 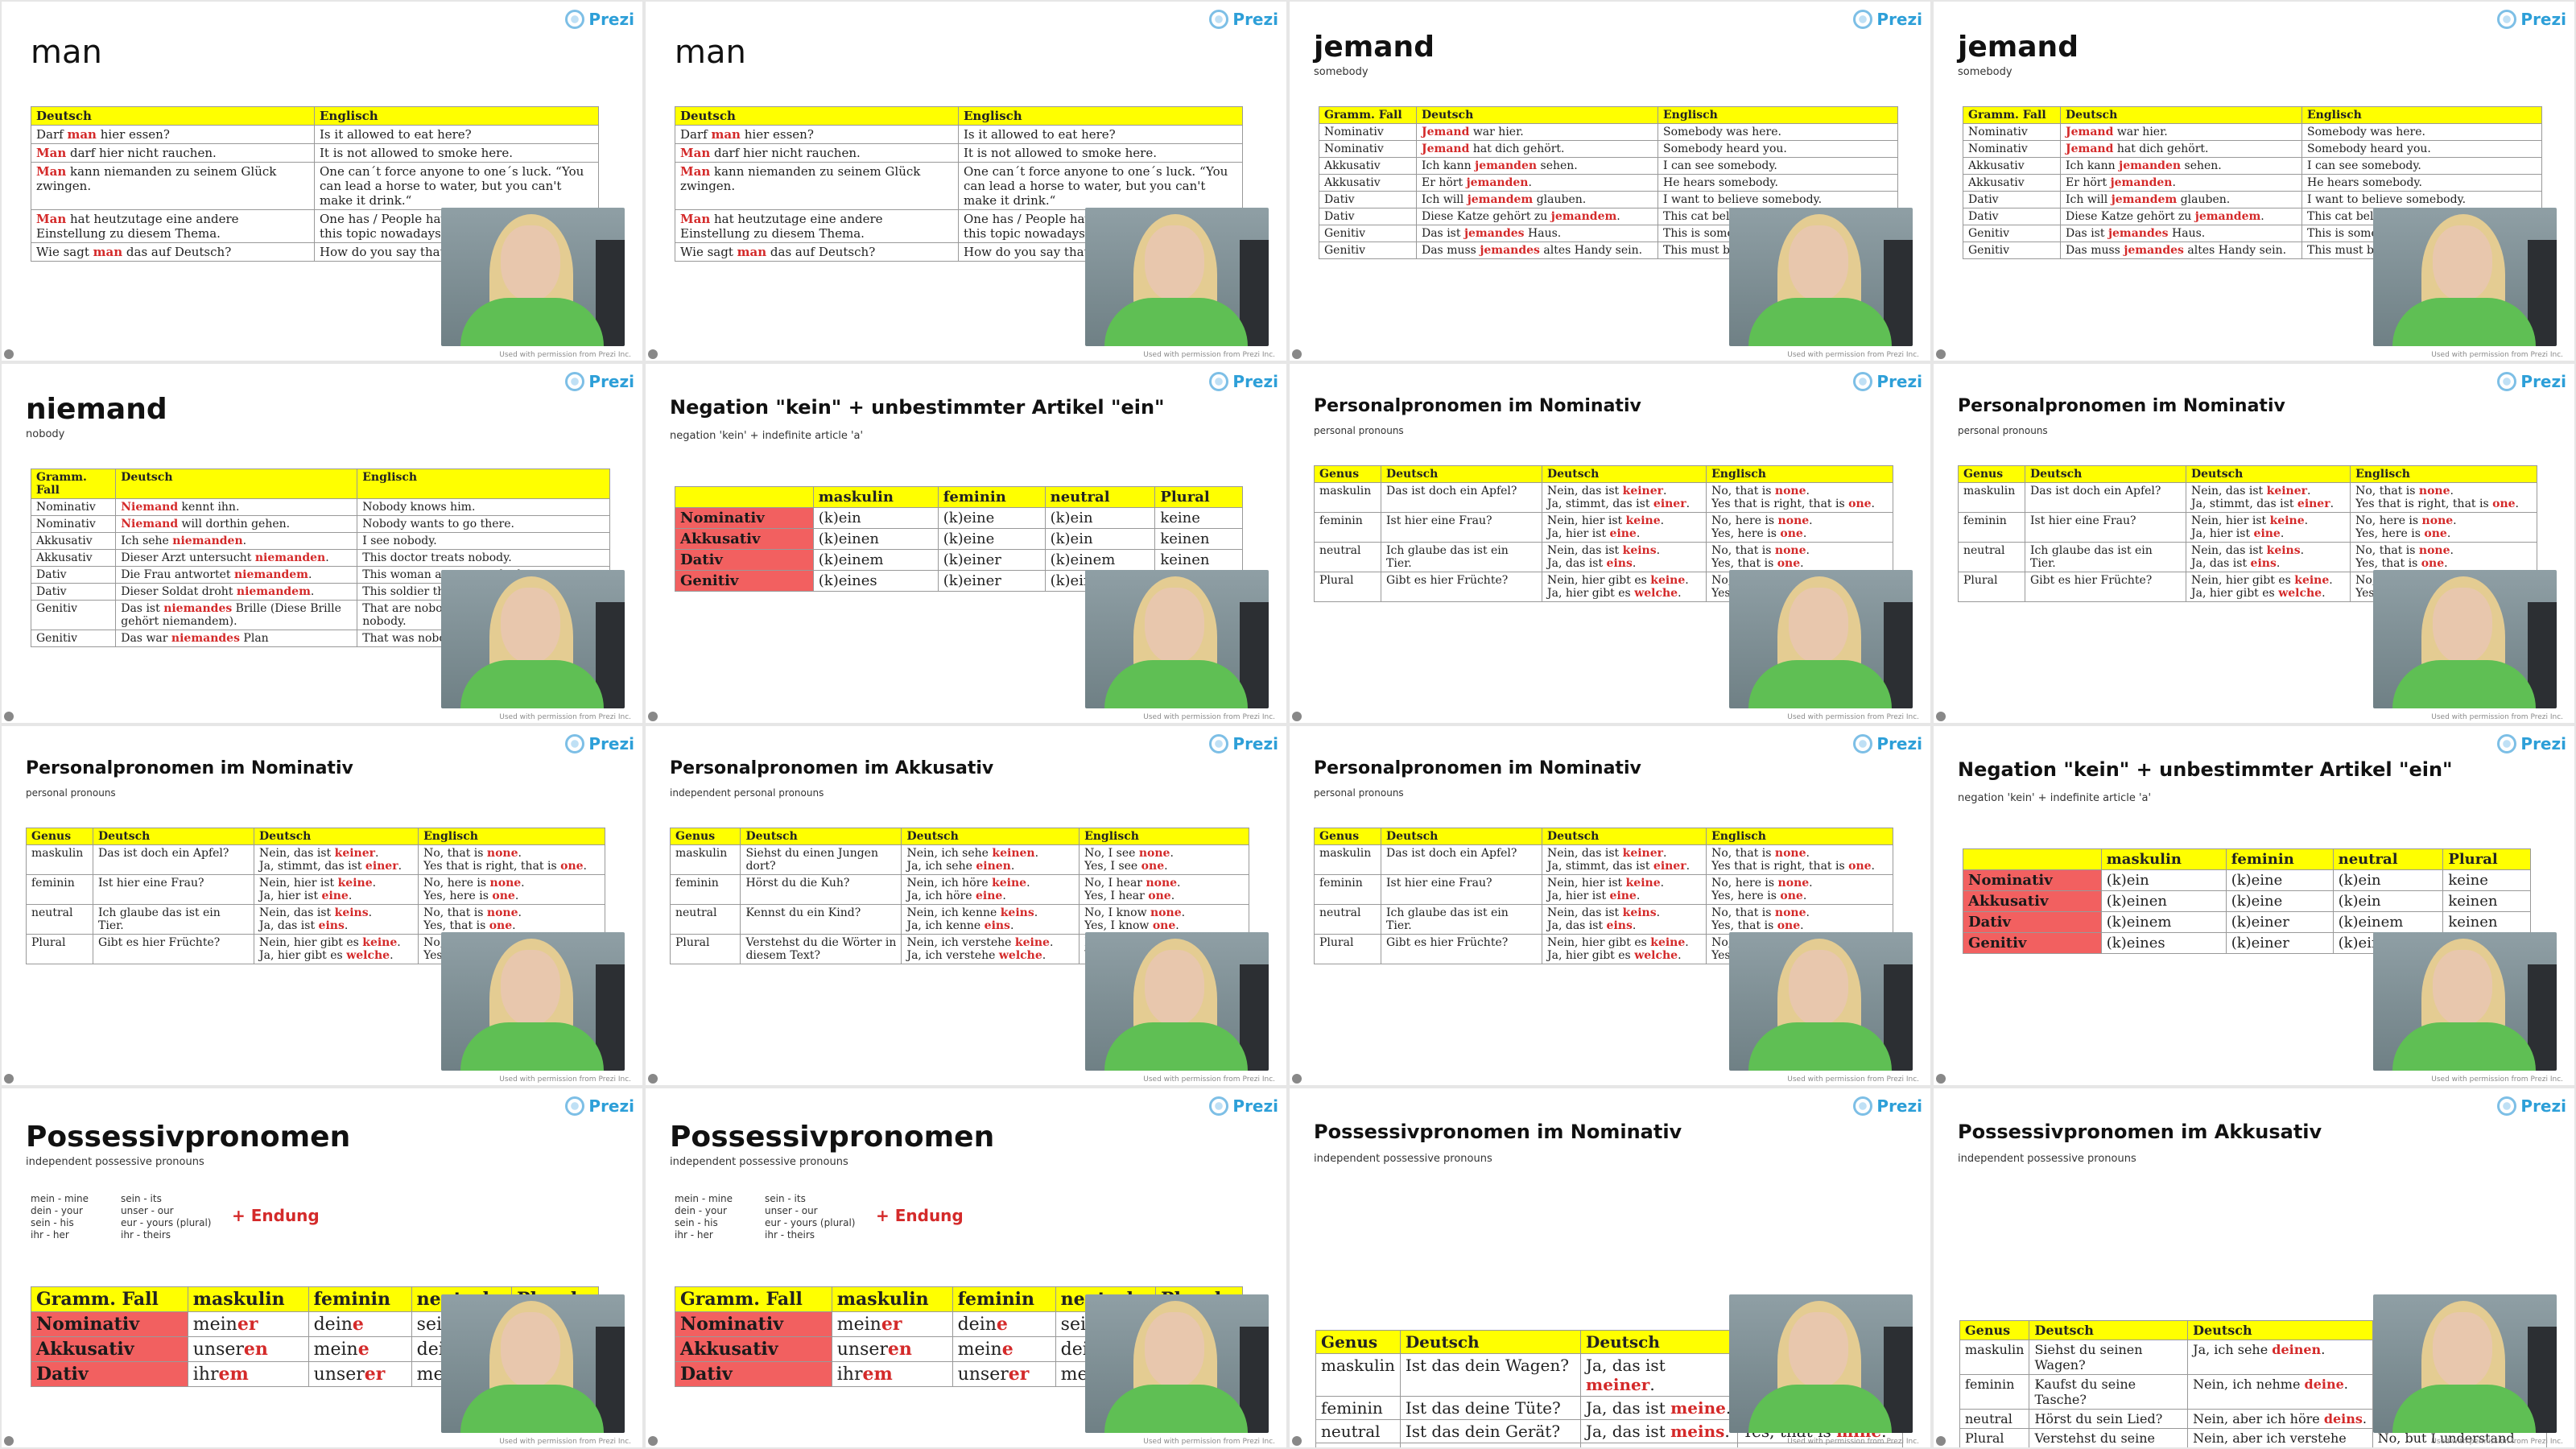 What do you see at coordinates (1164, 859) in the screenshot?
I see `english-cell: No, I see none. Yes, I see one.` at bounding box center [1164, 859].